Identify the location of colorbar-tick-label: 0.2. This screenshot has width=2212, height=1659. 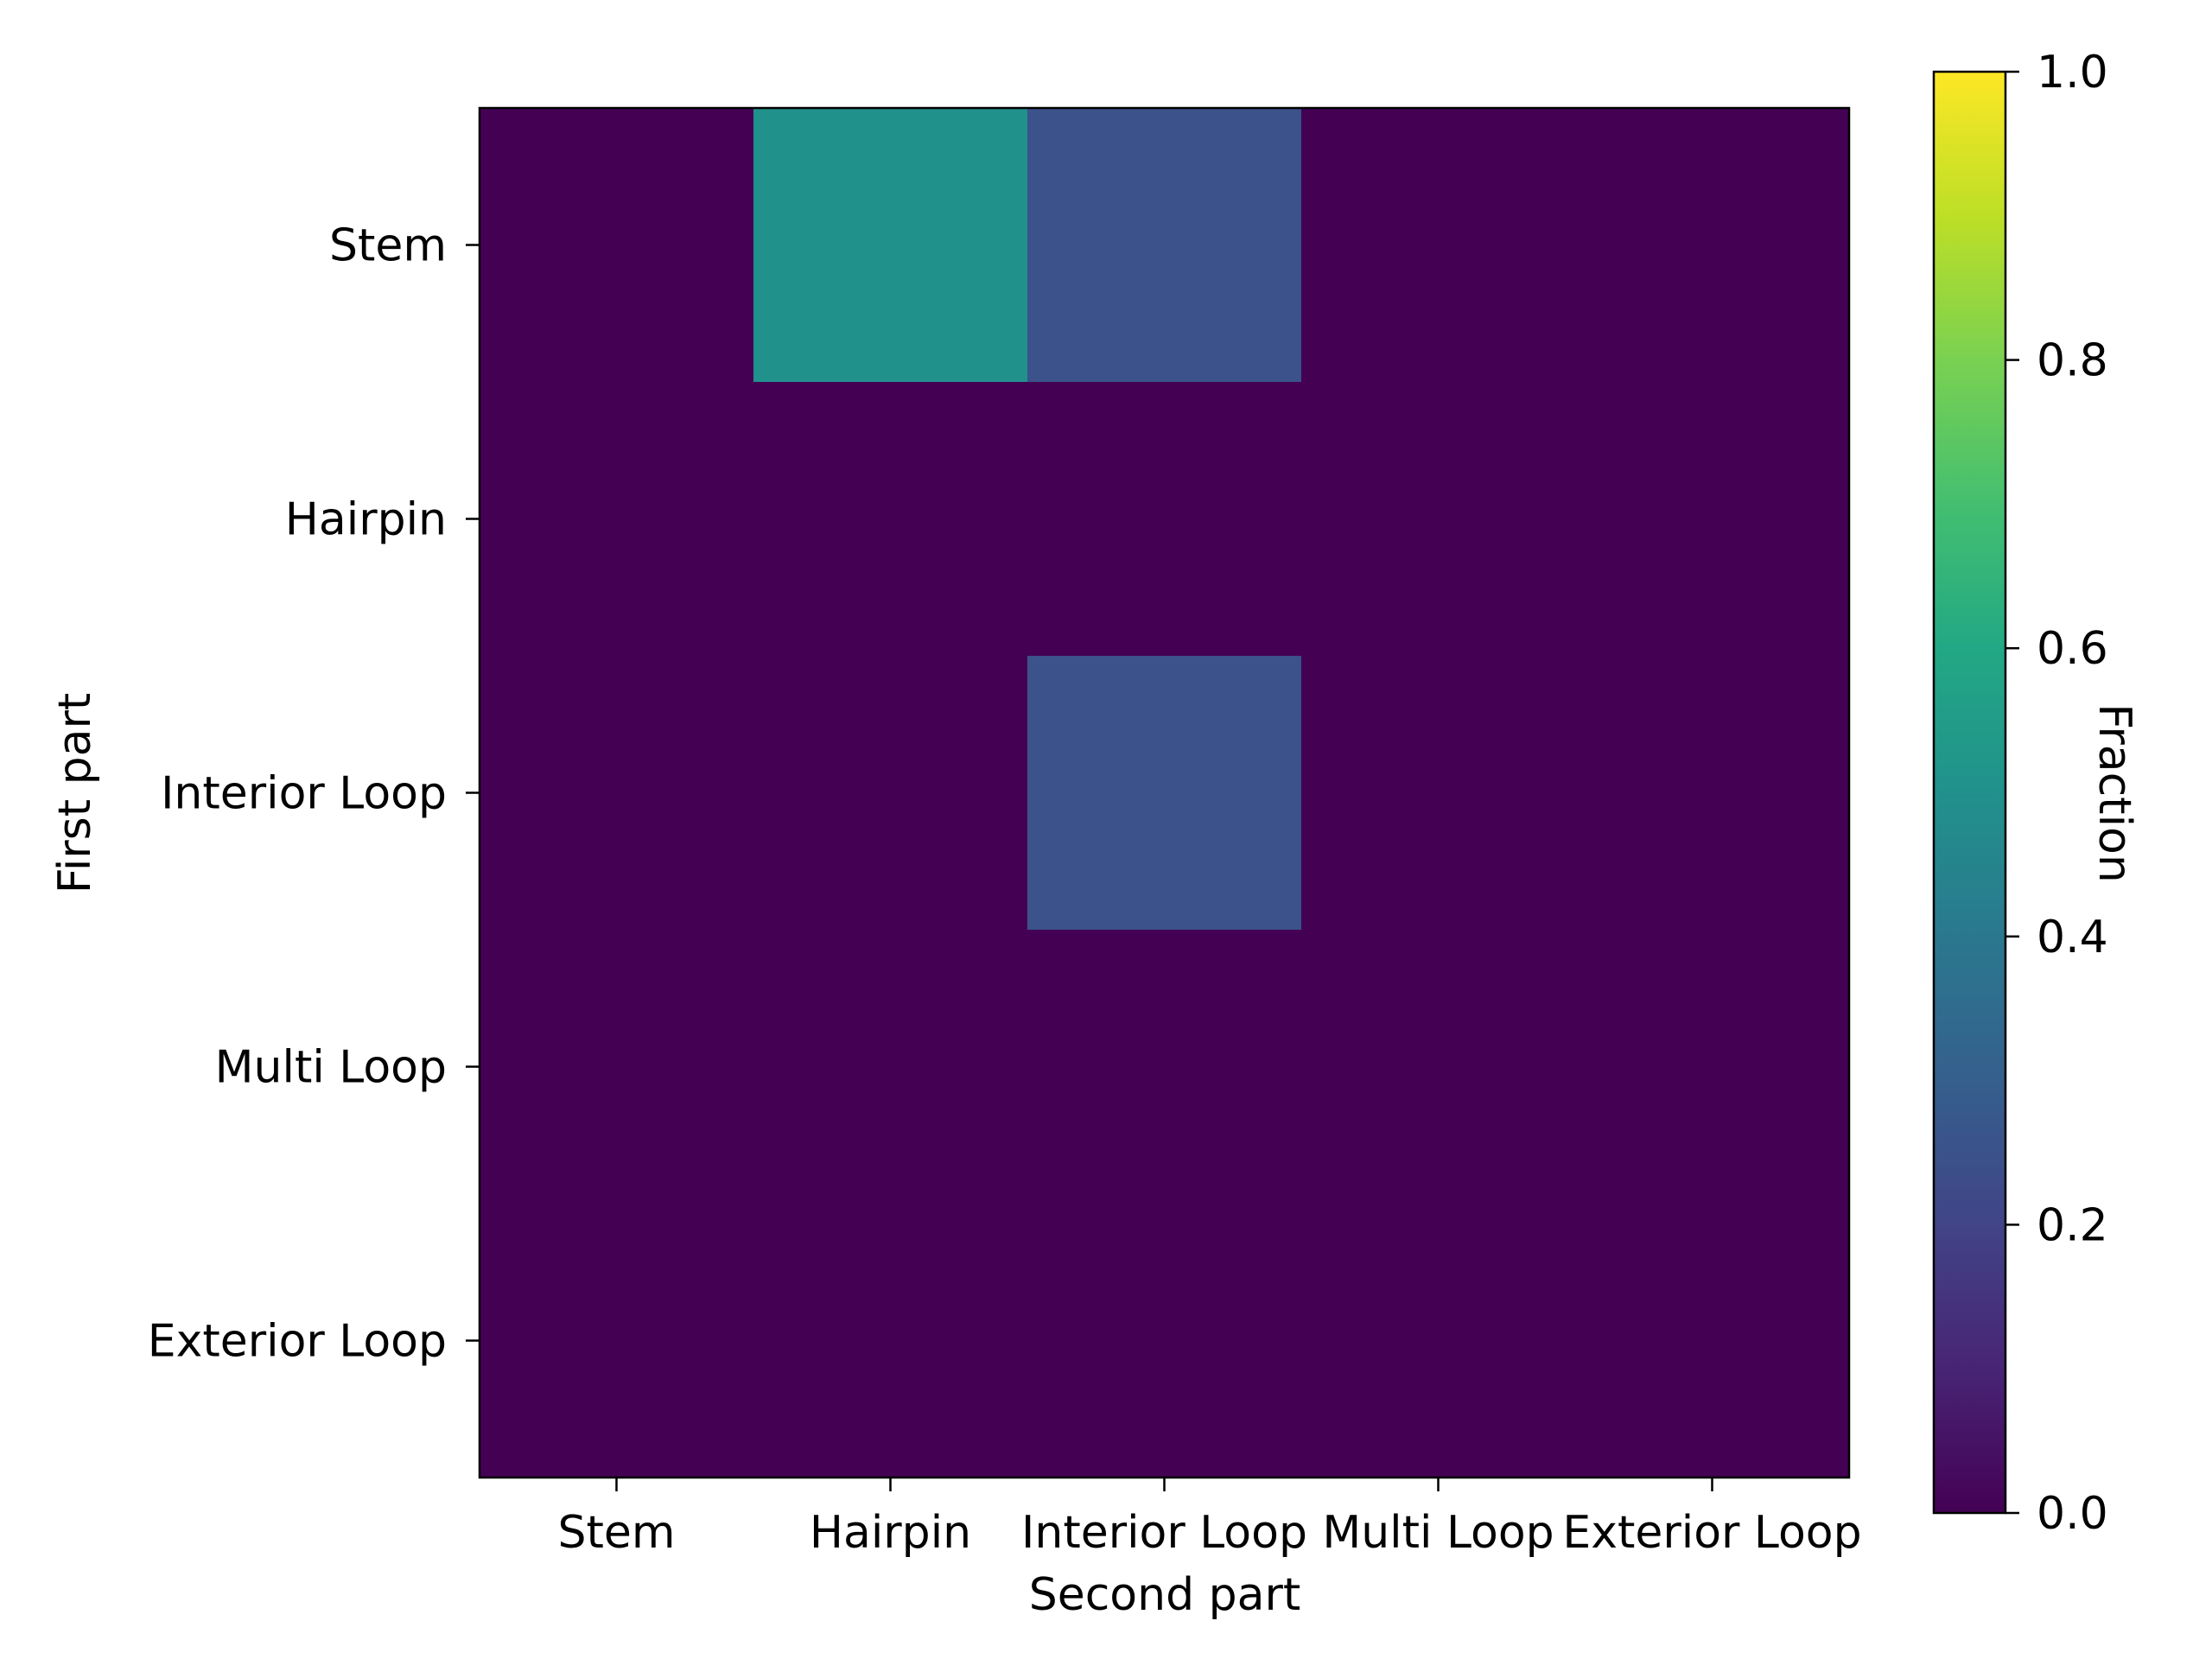
(2072, 1225).